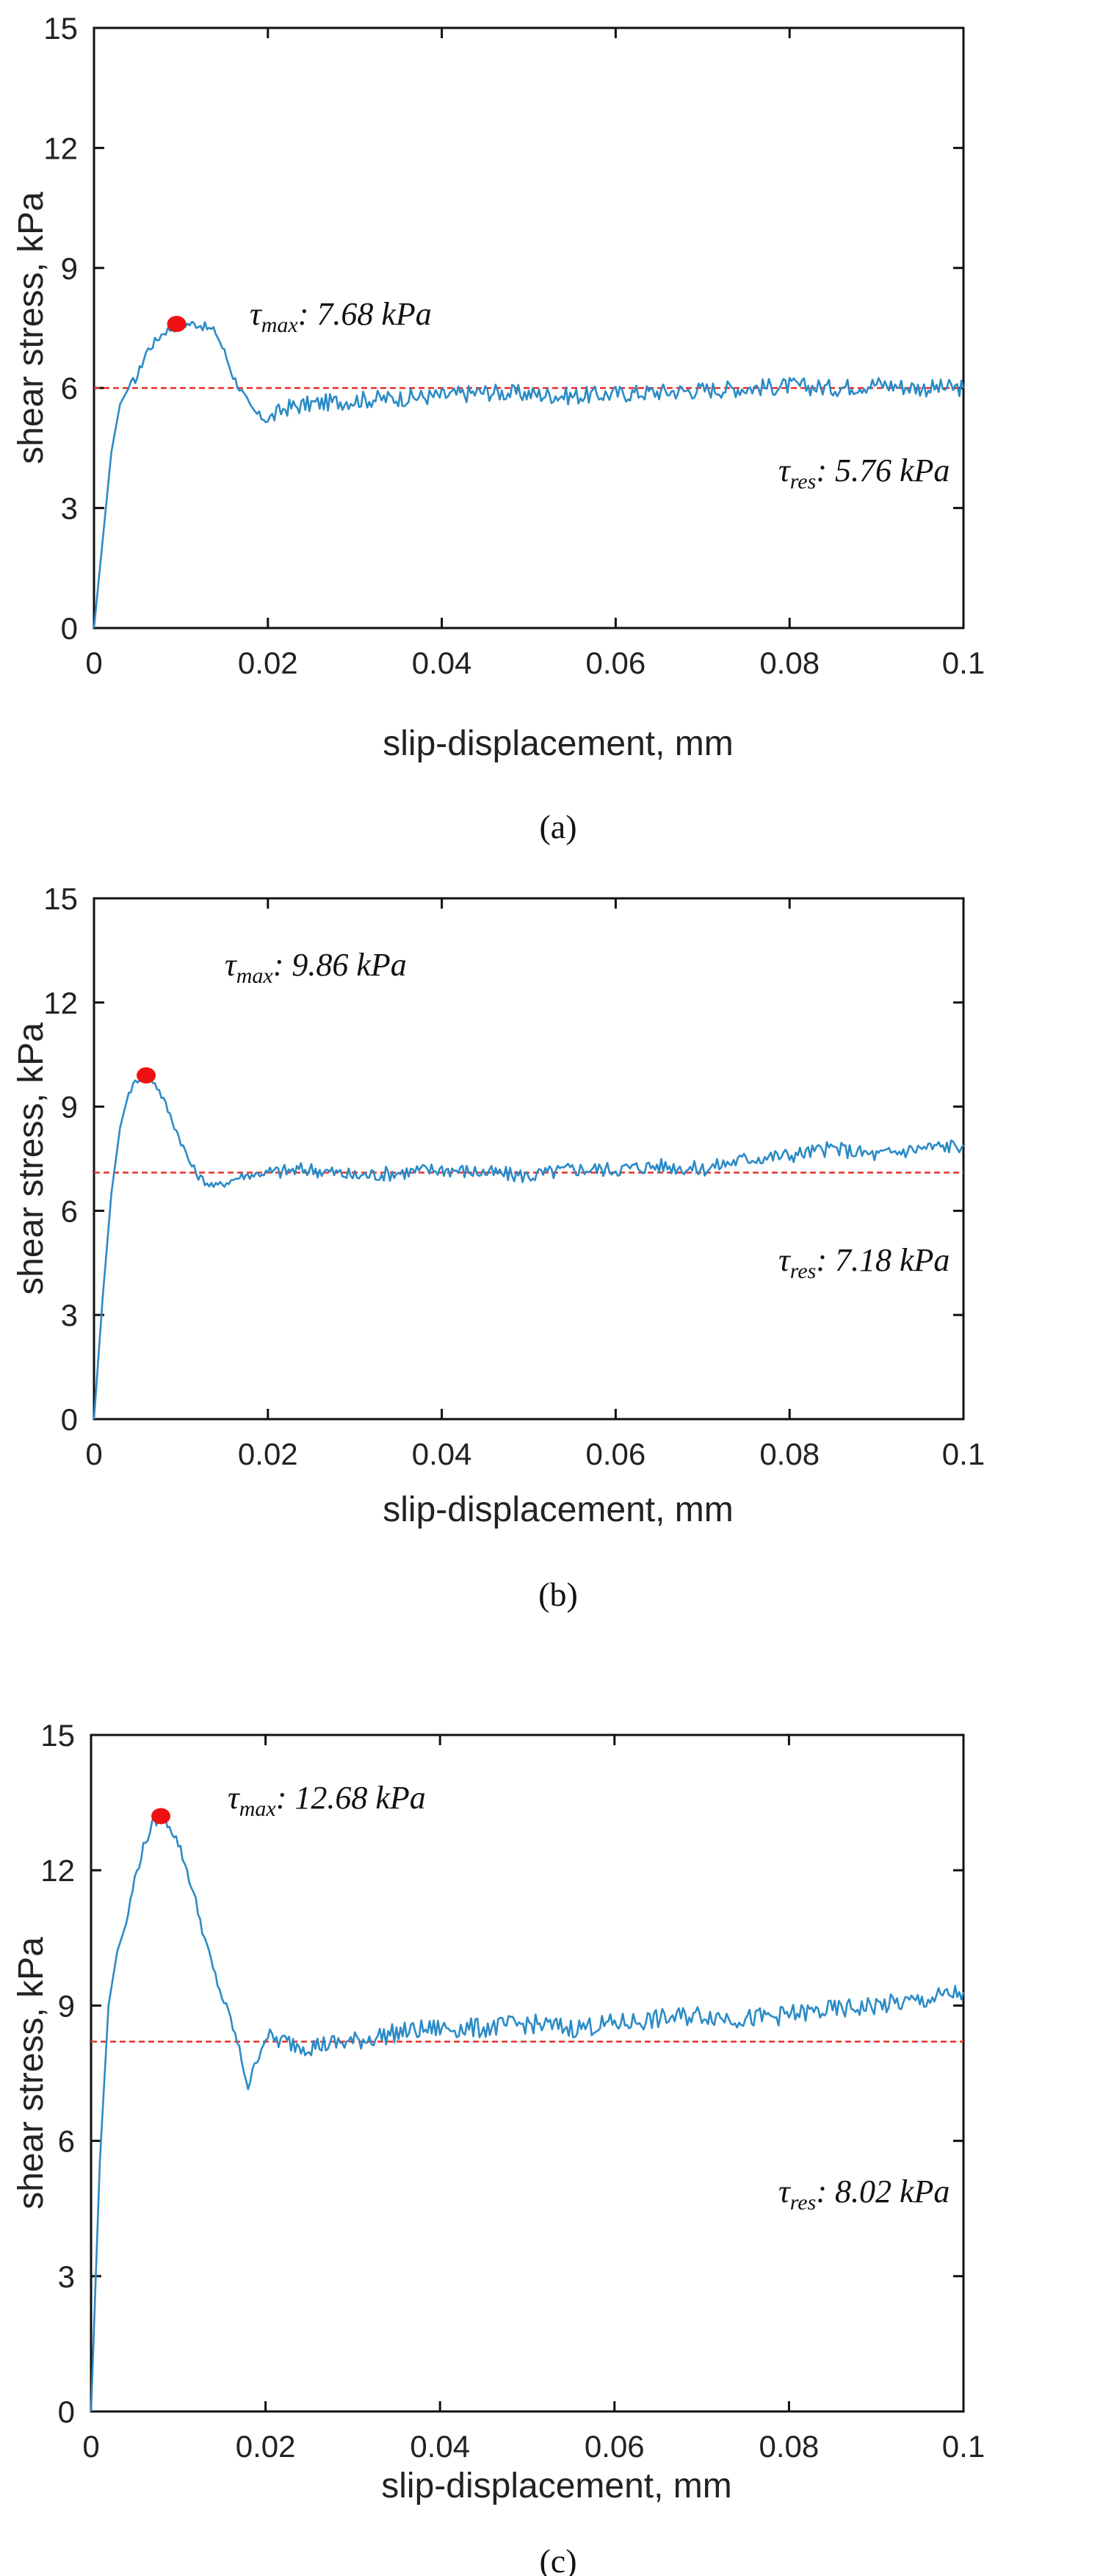 The width and height of the screenshot is (1103, 2576). I want to click on tau-max-value: : 9.86 kPa, so click(340, 965).